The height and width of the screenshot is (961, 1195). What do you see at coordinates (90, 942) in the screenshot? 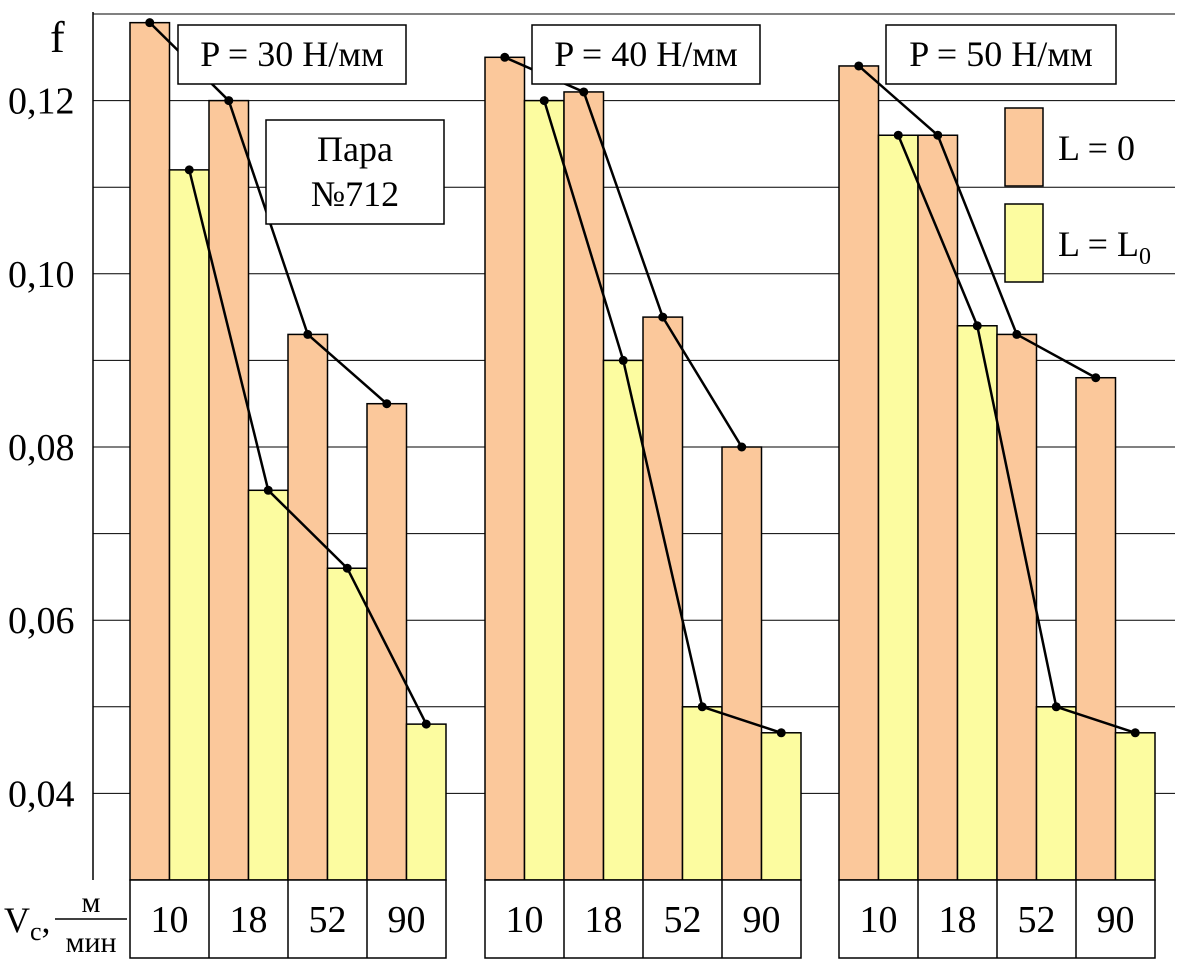
I see `x-axis-unit-denominator: мин` at bounding box center [90, 942].